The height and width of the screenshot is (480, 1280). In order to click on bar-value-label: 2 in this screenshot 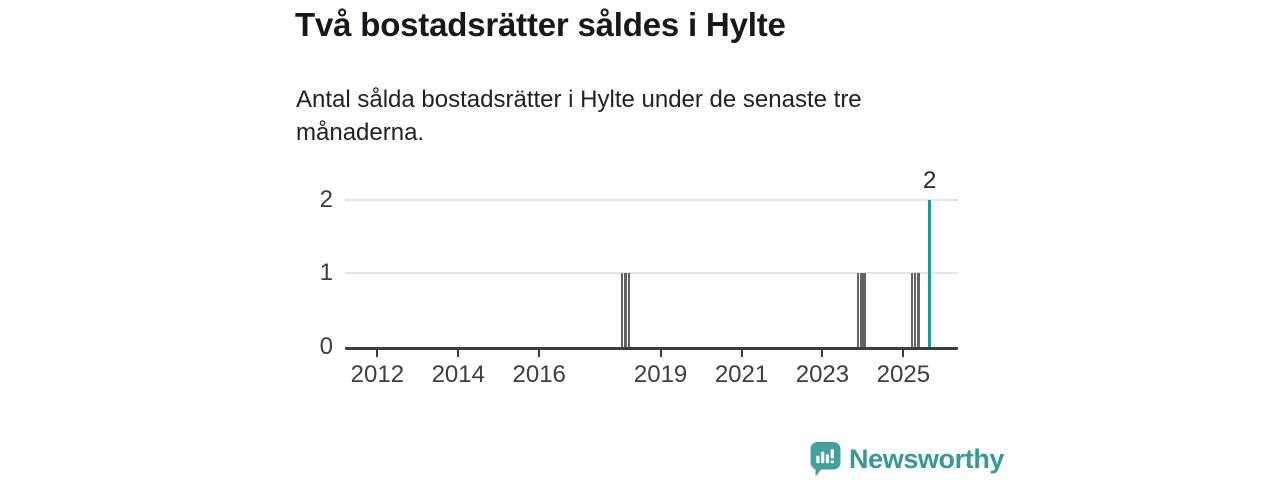, I will do `click(929, 180)`.